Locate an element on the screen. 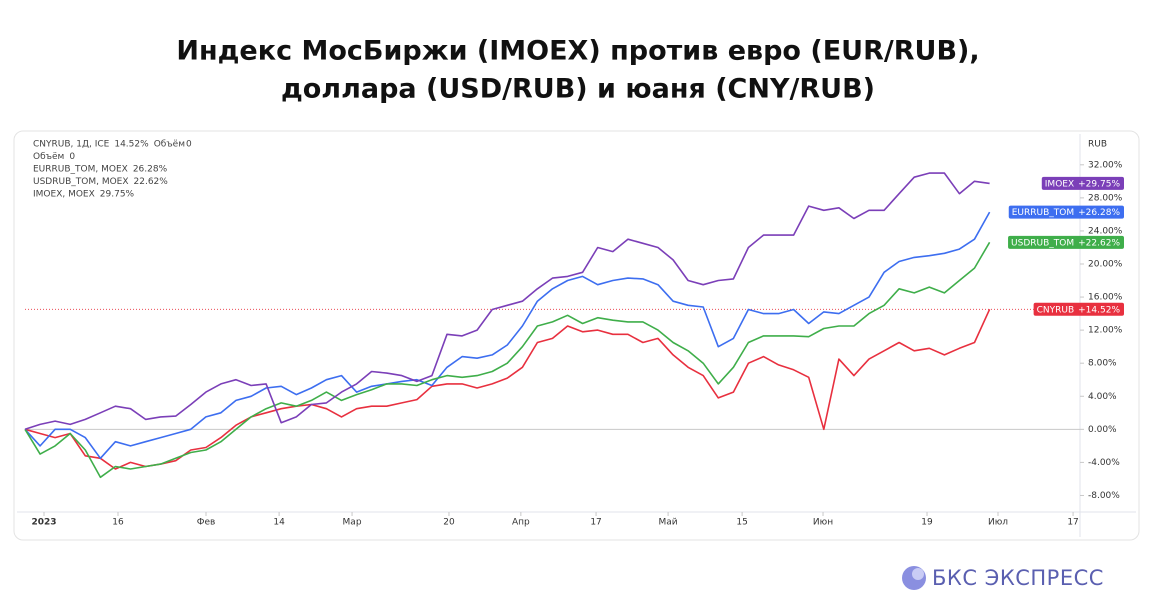  y-tick-label: 12.00% is located at coordinates (1105, 331).